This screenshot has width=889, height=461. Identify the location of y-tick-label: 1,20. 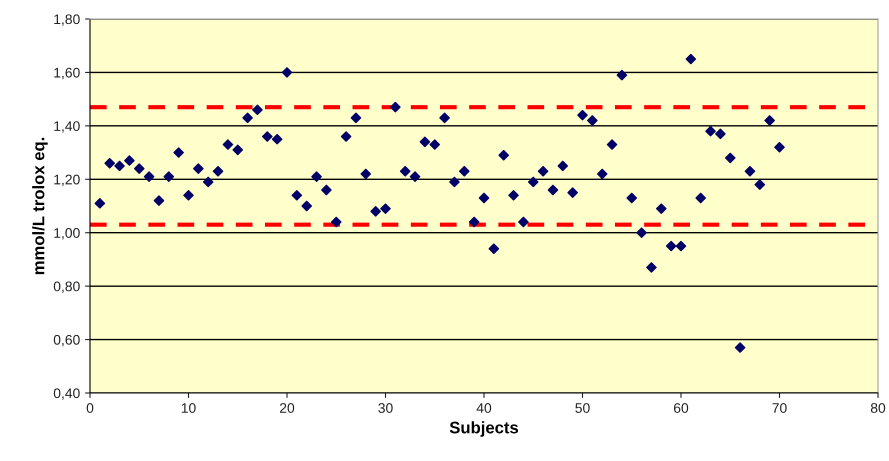
(67, 180).